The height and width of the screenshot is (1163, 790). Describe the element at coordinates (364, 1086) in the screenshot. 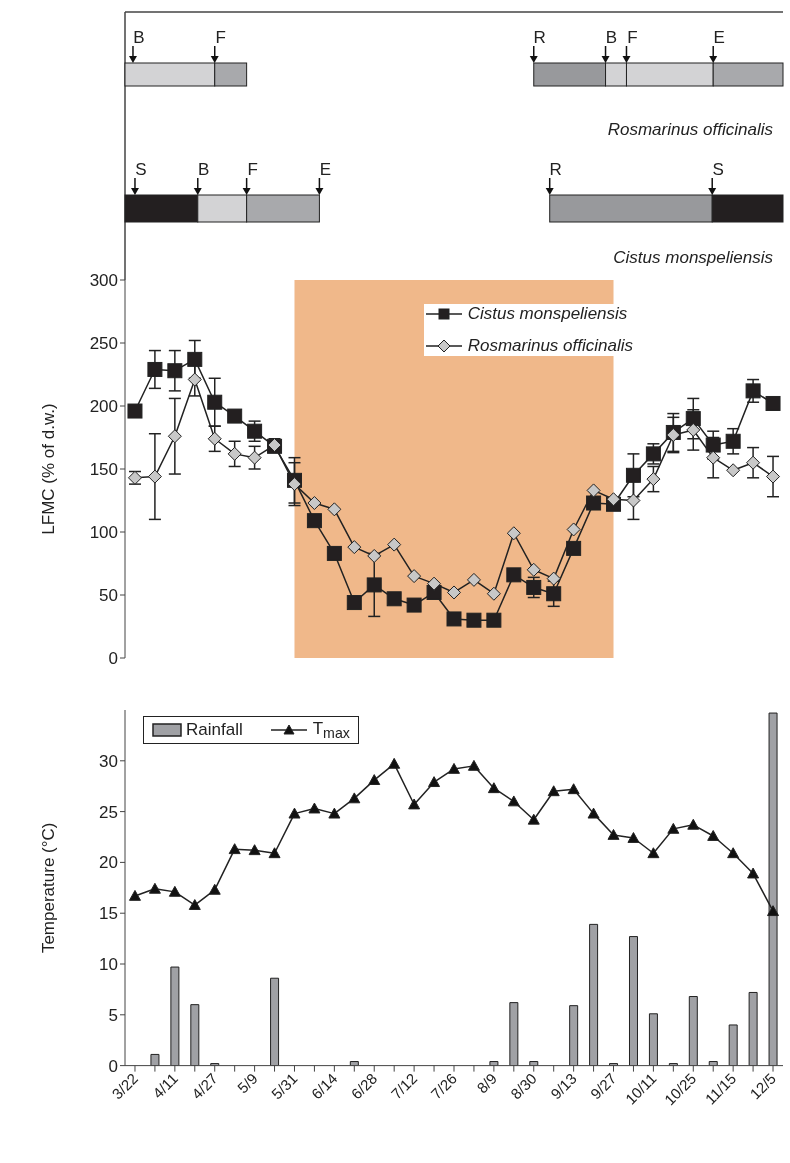

I see `x-tick-label: 6/28` at that location.